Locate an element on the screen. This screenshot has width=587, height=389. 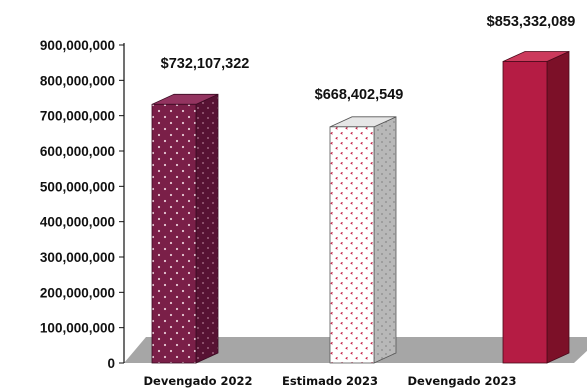
data-label: $668,402,549 is located at coordinates (359, 95).